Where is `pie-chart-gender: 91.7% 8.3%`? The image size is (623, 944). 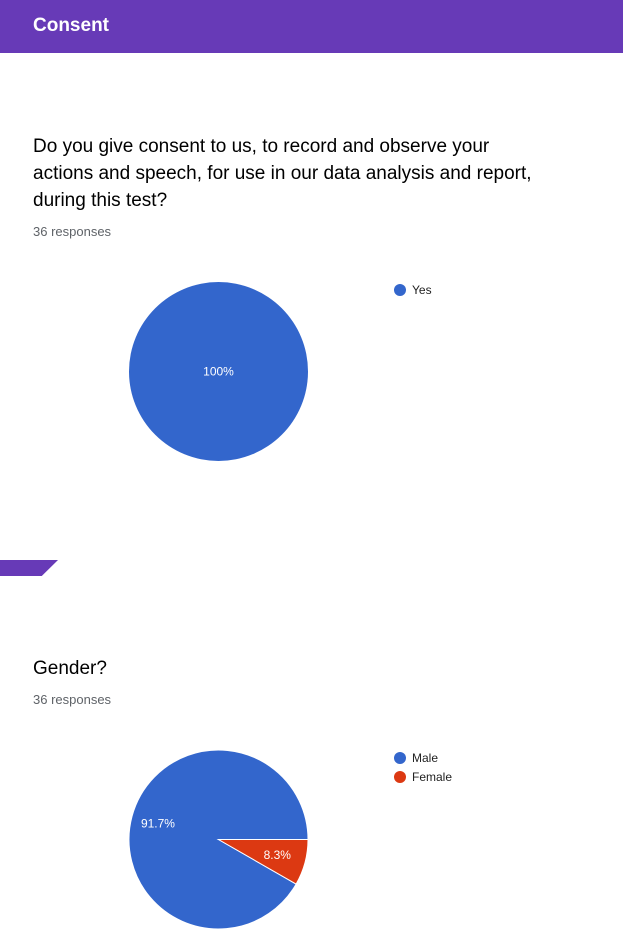 pie-chart-gender: 91.7% 8.3% is located at coordinates (218, 839).